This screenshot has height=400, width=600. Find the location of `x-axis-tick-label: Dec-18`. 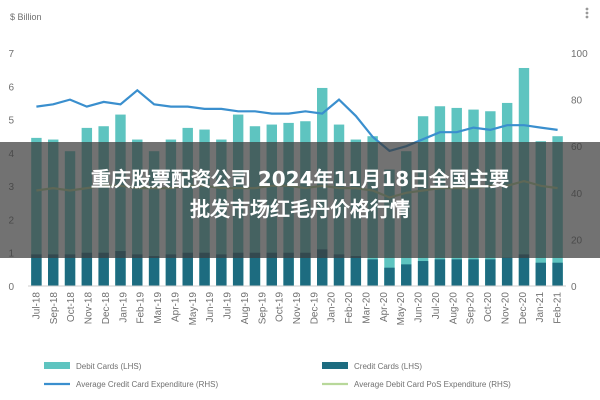

x-axis-tick-label: Dec-18 is located at coordinates (106, 308).